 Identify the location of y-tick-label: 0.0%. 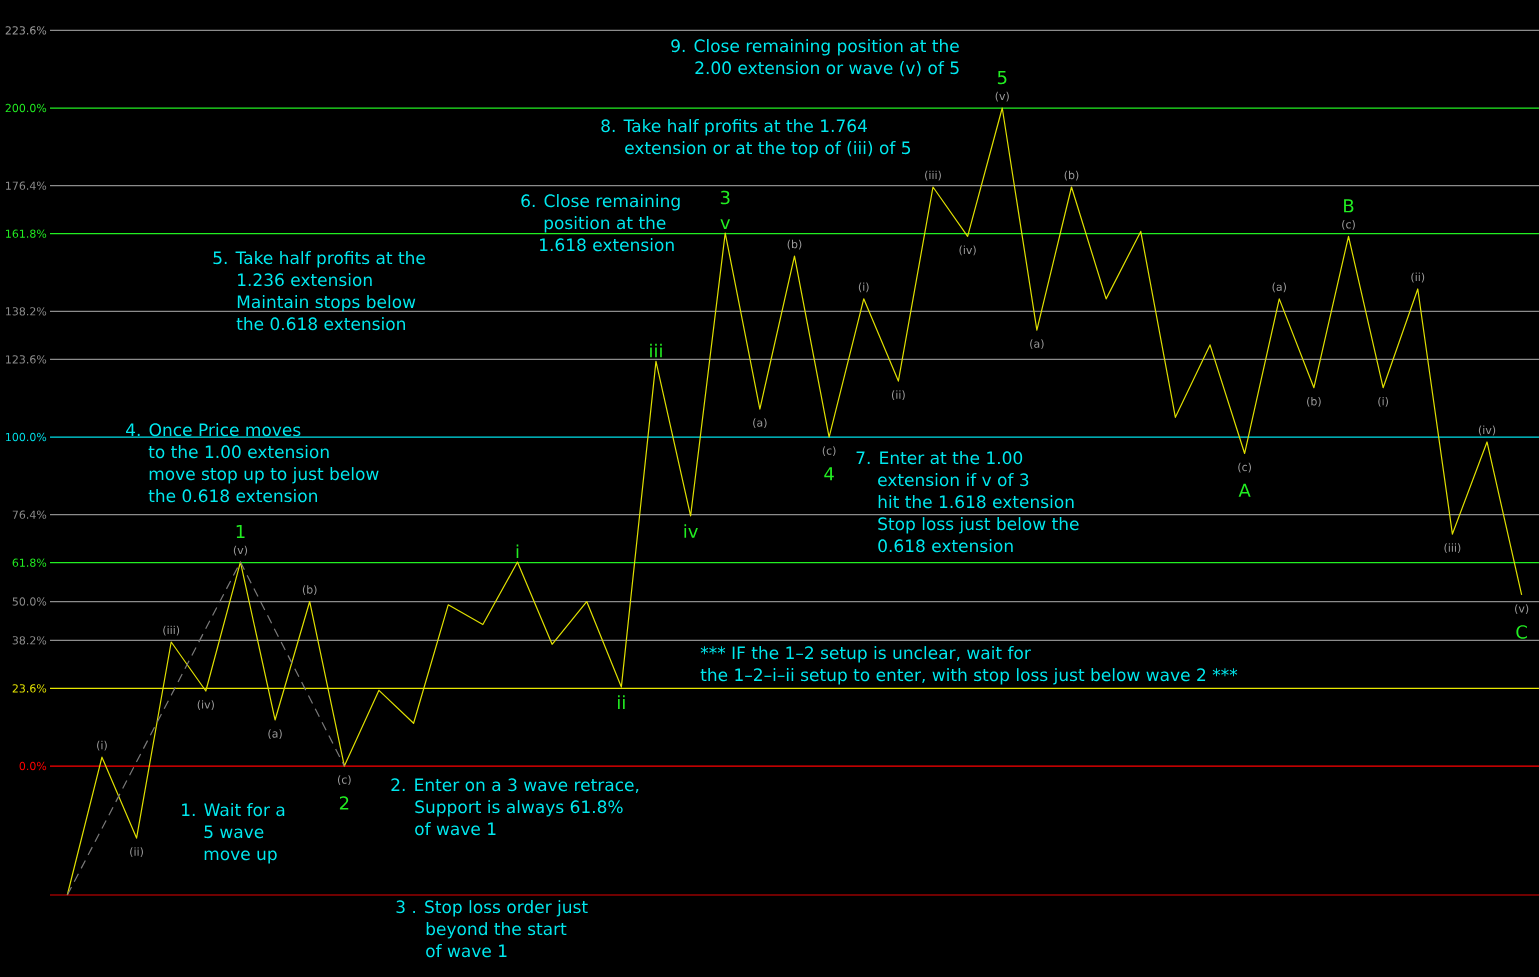
(33, 766).